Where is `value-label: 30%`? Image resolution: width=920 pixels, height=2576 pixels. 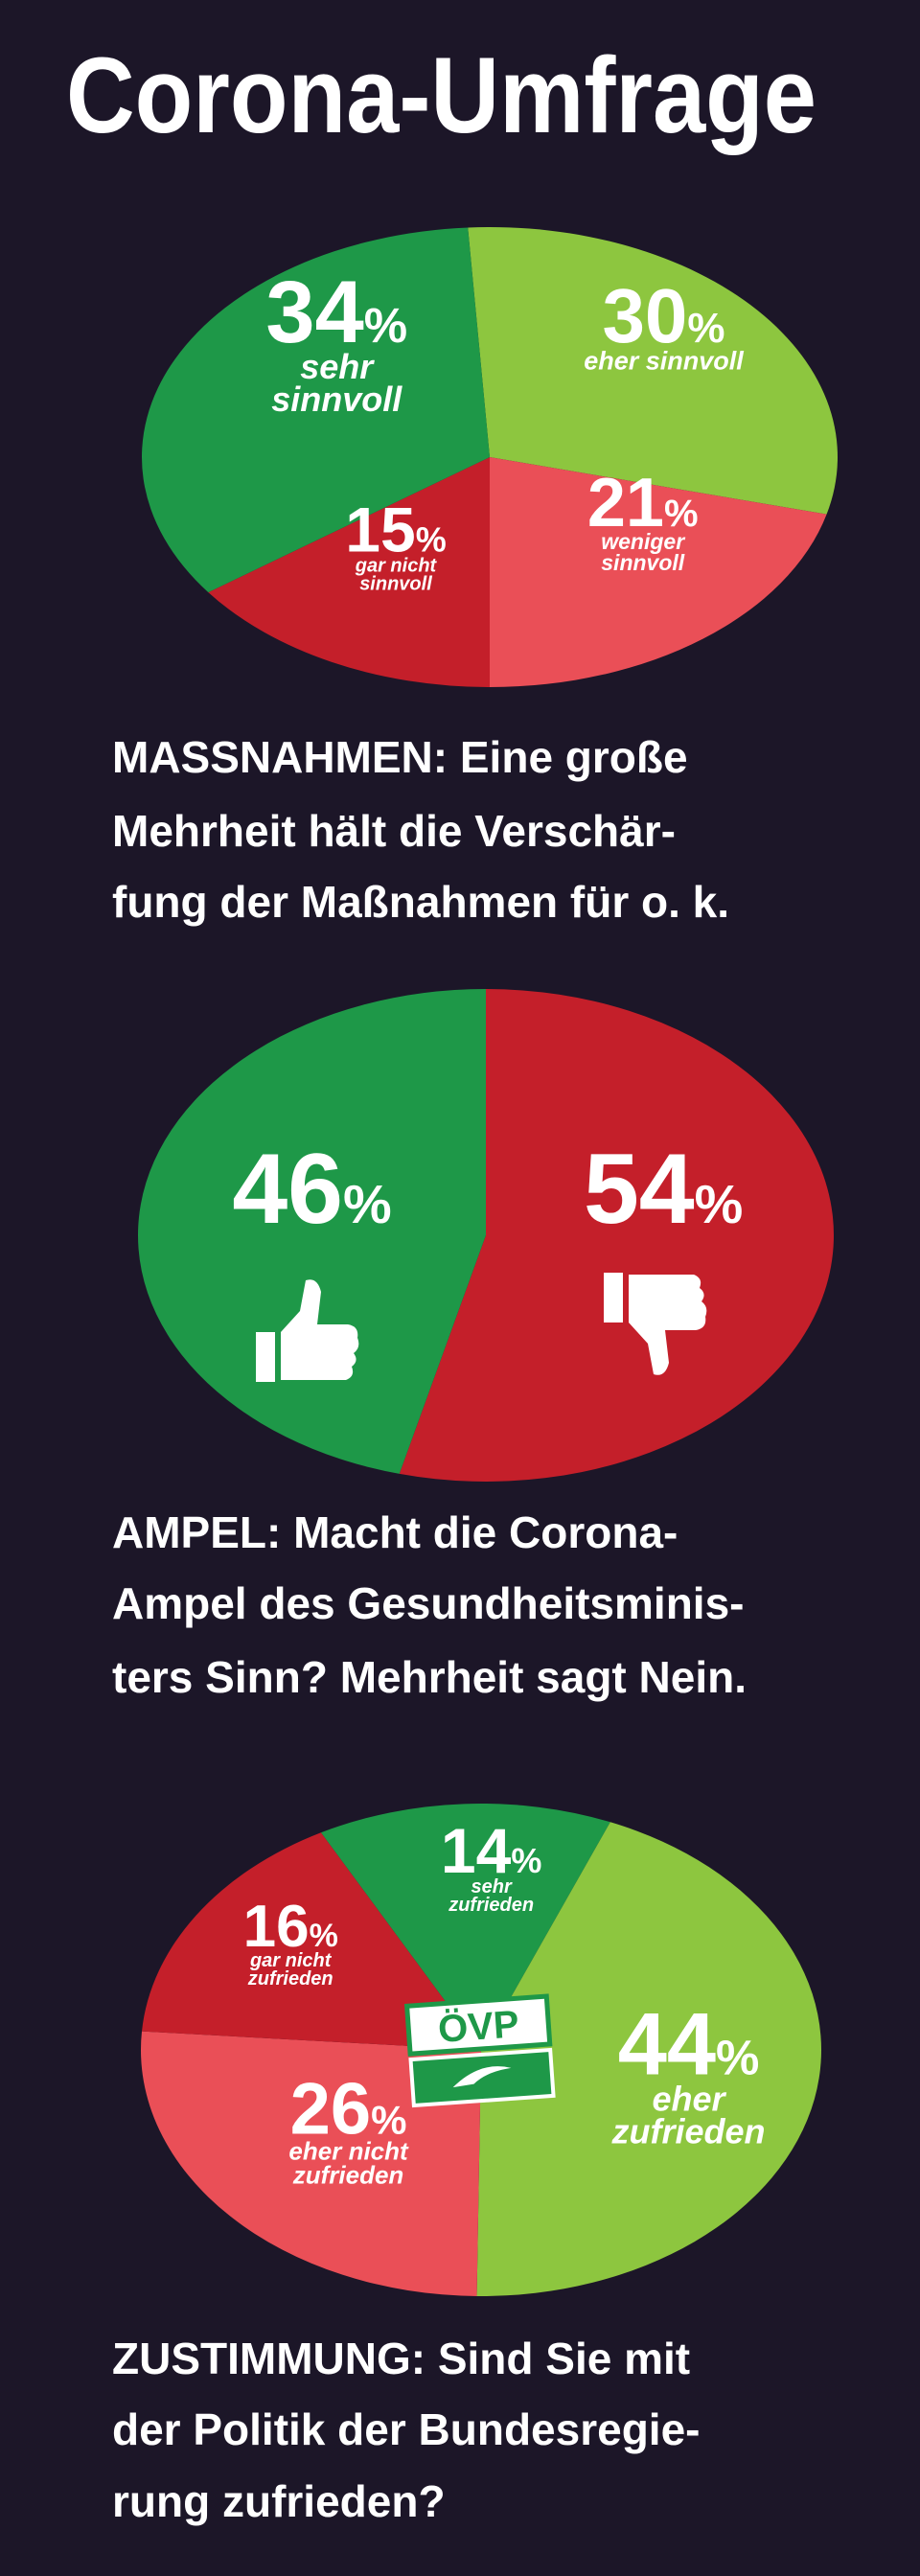
value-label: 30% is located at coordinates (663, 315).